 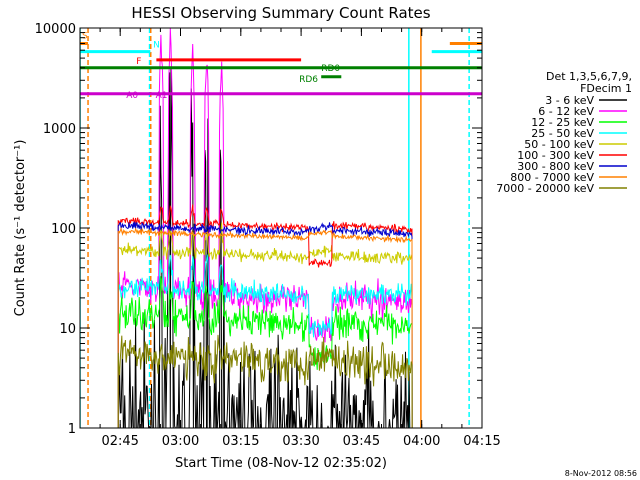 I want to click on legend-label: 800 - 7000 keV, so click(x=552, y=177).